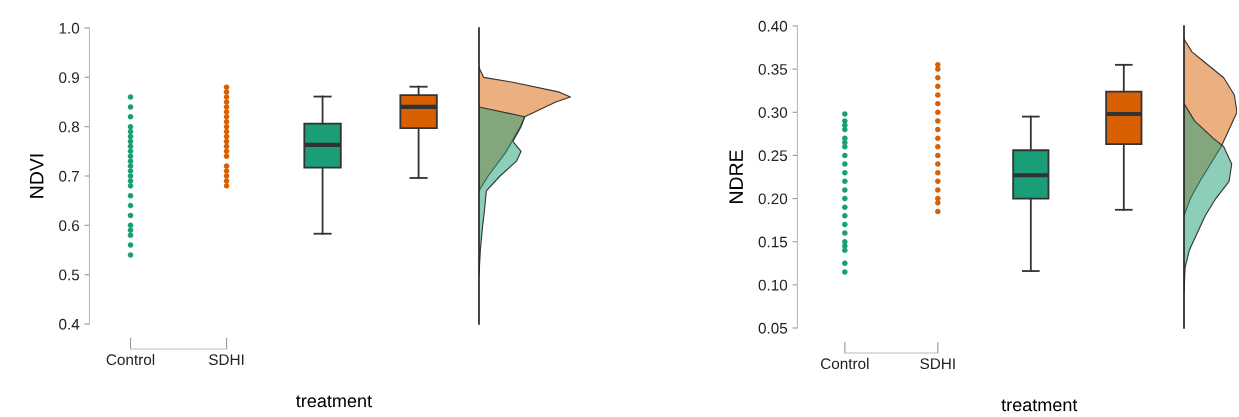  Describe the element at coordinates (773, 328) in the screenshot. I see `y-tick-label: 0.05` at that location.